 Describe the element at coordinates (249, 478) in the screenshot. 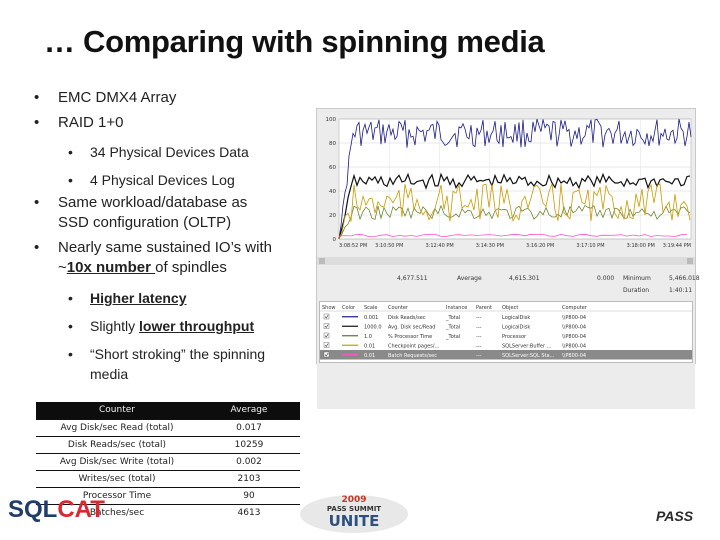

I see `average-cell: 2103` at that location.